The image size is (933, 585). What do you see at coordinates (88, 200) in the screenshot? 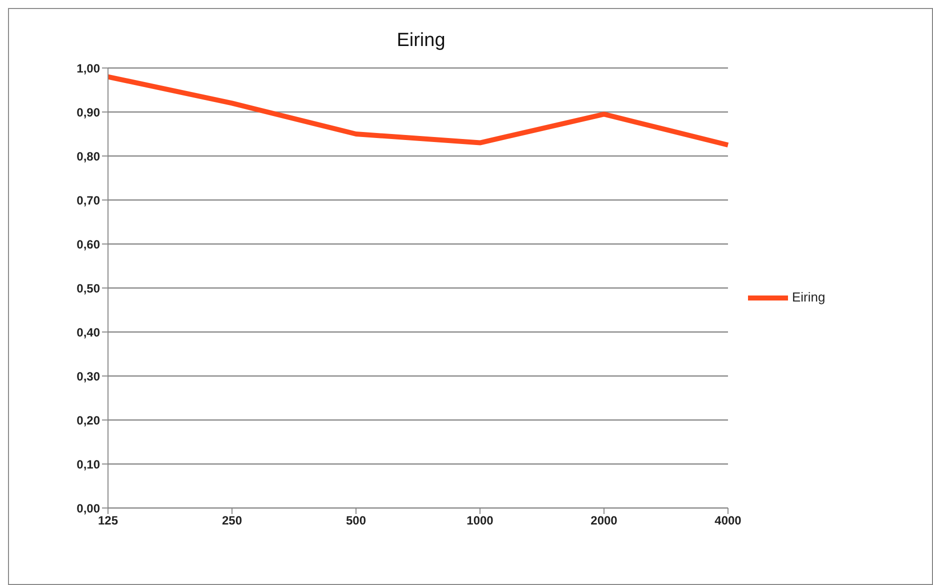
I see `y-tick-label: 0,70` at bounding box center [88, 200].